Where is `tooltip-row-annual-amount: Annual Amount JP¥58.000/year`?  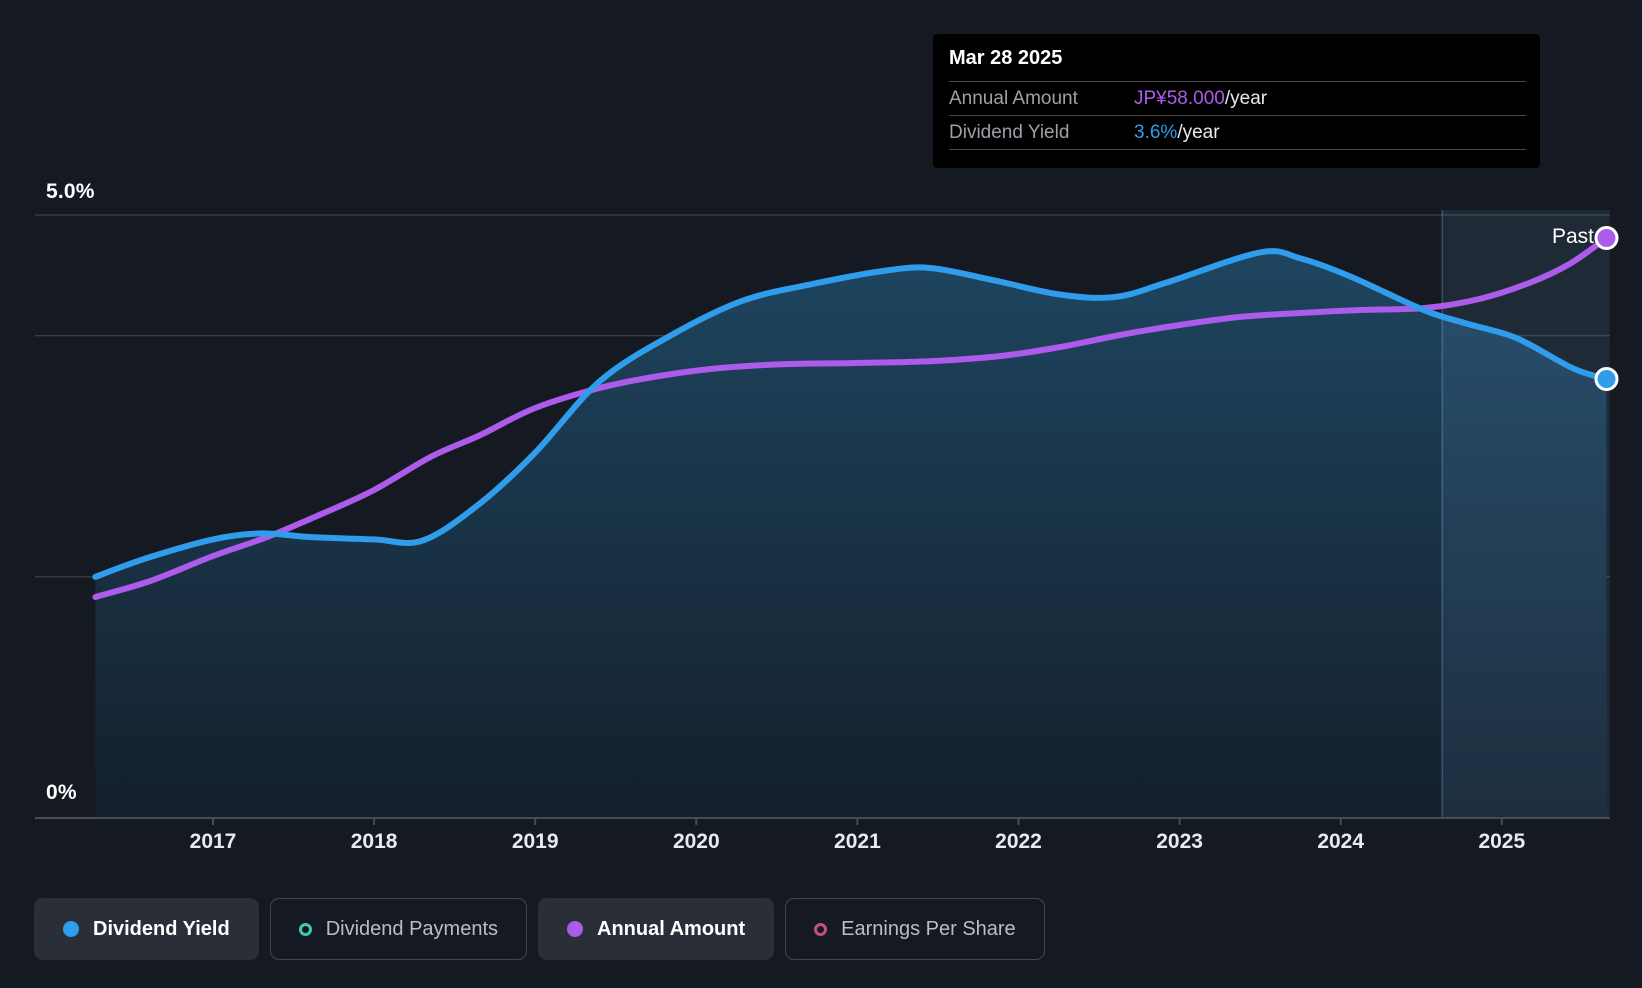
tooltip-row-annual-amount: Annual Amount JP¥58.000/year is located at coordinates (1237, 98).